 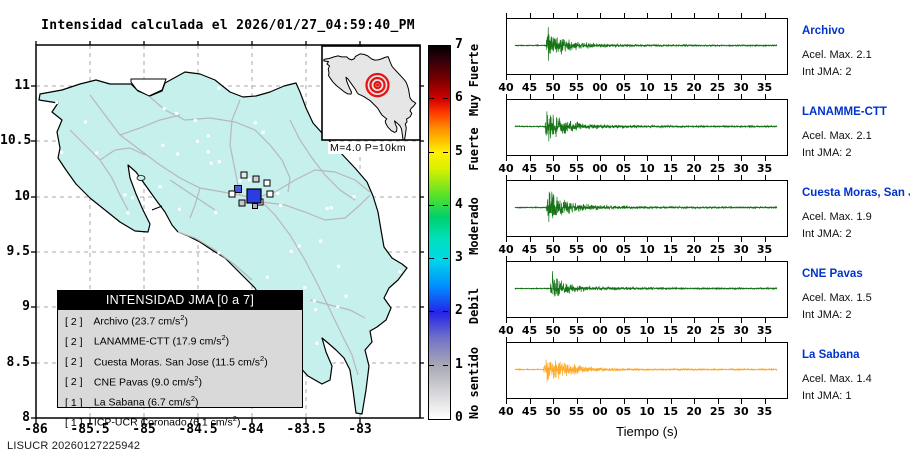 What do you see at coordinates (553, 411) in the screenshot?
I see `time-tick-label: 50` at bounding box center [553, 411].